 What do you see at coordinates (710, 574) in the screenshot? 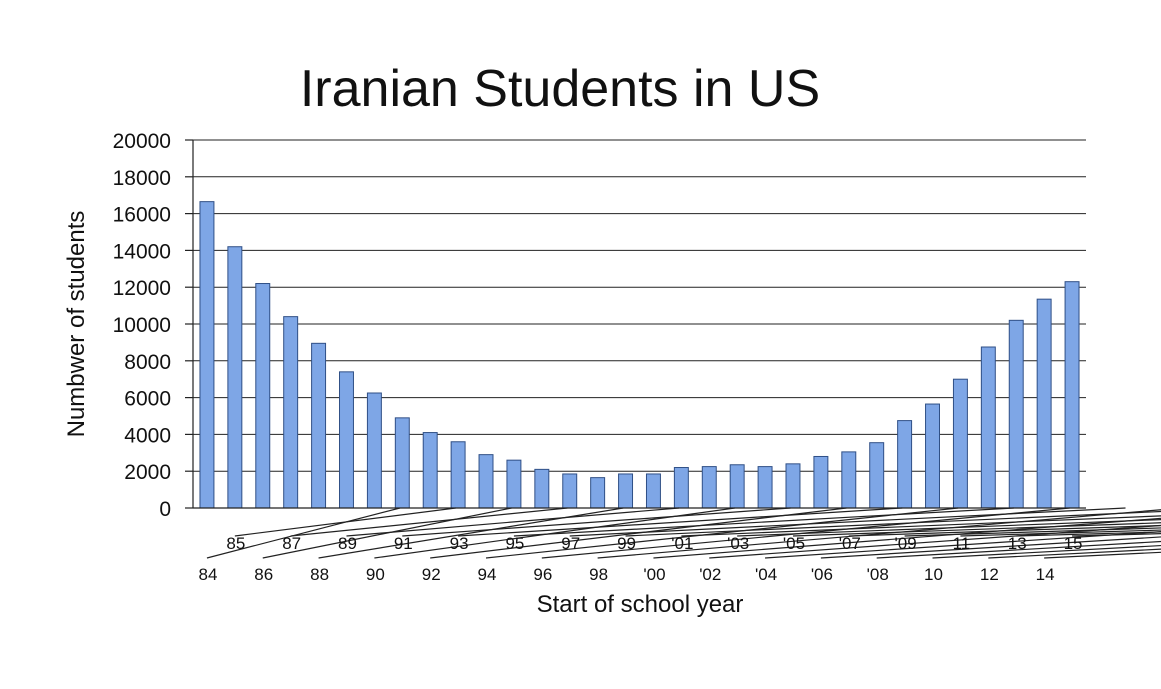
I see `x-tick-label: '02` at bounding box center [710, 574].